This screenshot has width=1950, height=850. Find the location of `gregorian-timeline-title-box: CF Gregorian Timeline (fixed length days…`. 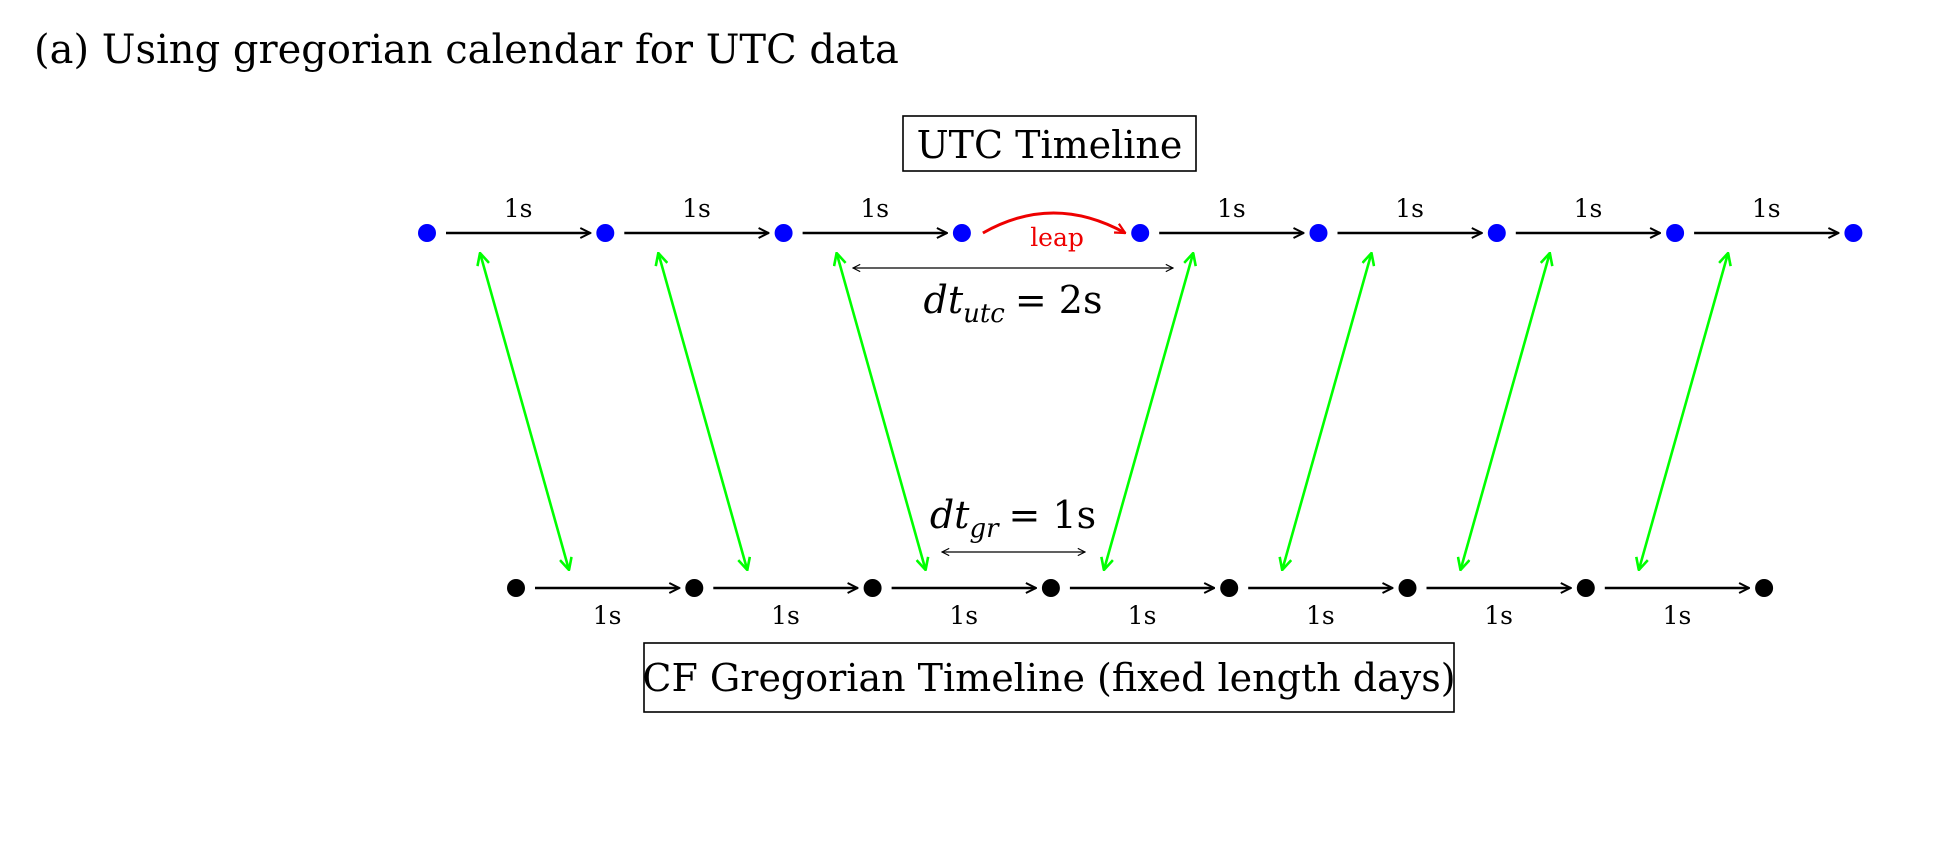

gregorian-timeline-title-box: CF Gregorian Timeline (fixed length days… is located at coordinates (1049, 677).